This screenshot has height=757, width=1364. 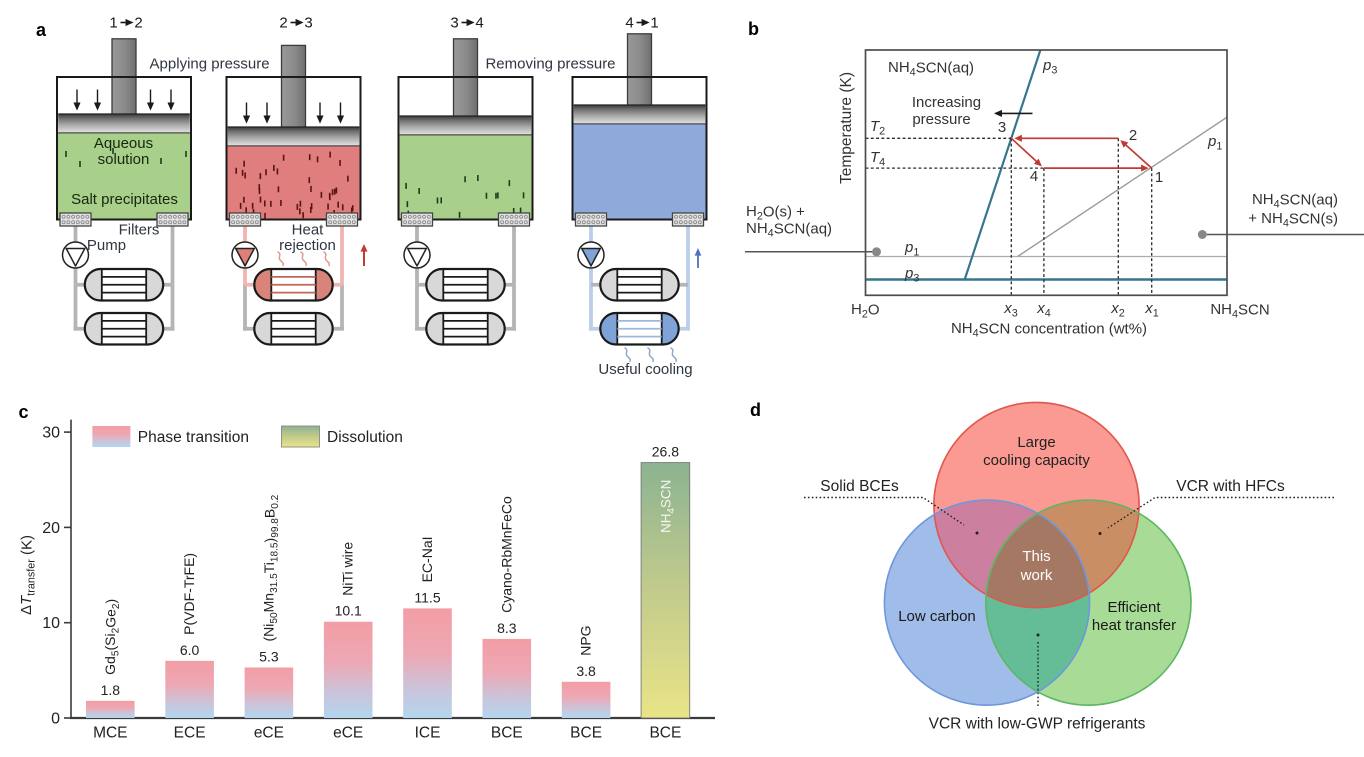 What do you see at coordinates (427, 597) in the screenshot?
I see `svg-text: 11.5` at bounding box center [427, 597].